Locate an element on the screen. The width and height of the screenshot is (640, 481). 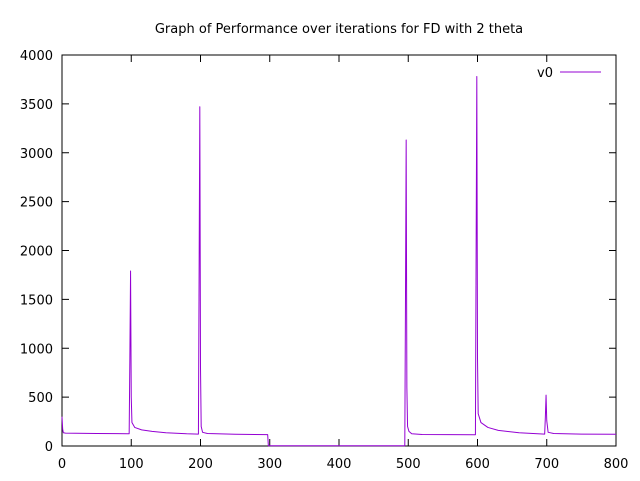
y-tick-label: 1000 is located at coordinates (36, 349).